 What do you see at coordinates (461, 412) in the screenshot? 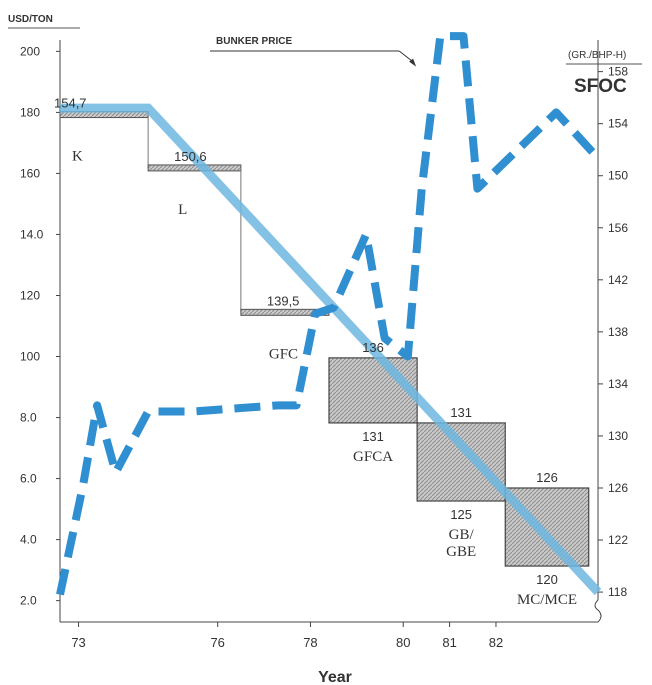
I see `box-sfoc-top-label: 131` at bounding box center [461, 412].